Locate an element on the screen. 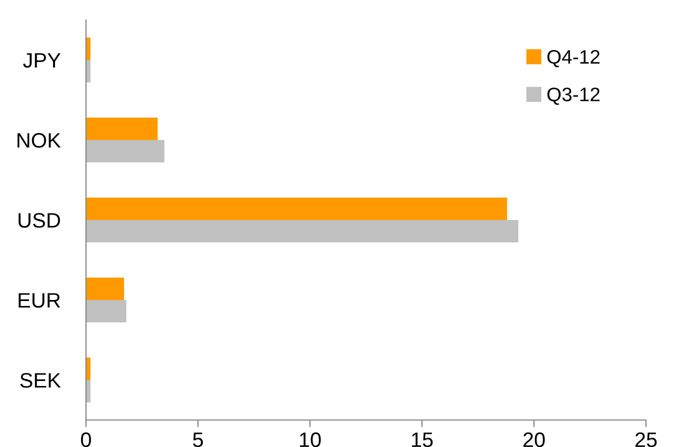 The height and width of the screenshot is (447, 676). x-tick-label: 5 is located at coordinates (198, 439).